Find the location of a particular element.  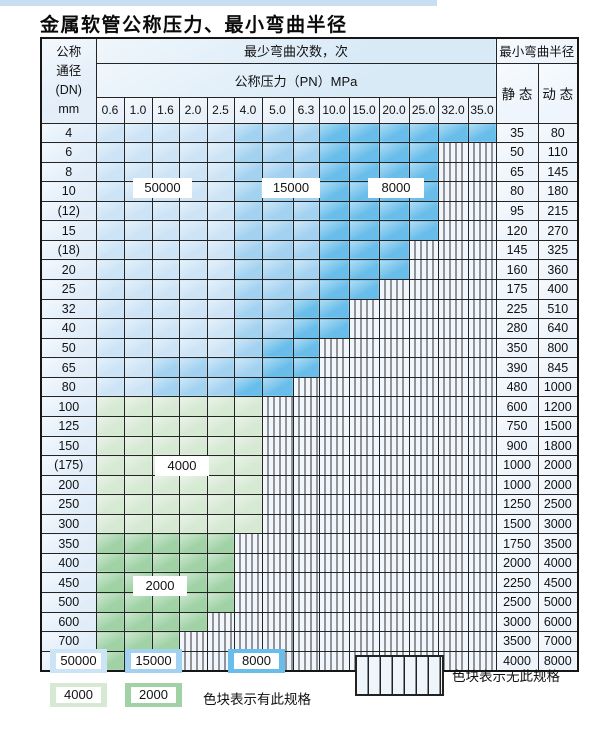

dn-cell: 150 is located at coordinates (68, 446).